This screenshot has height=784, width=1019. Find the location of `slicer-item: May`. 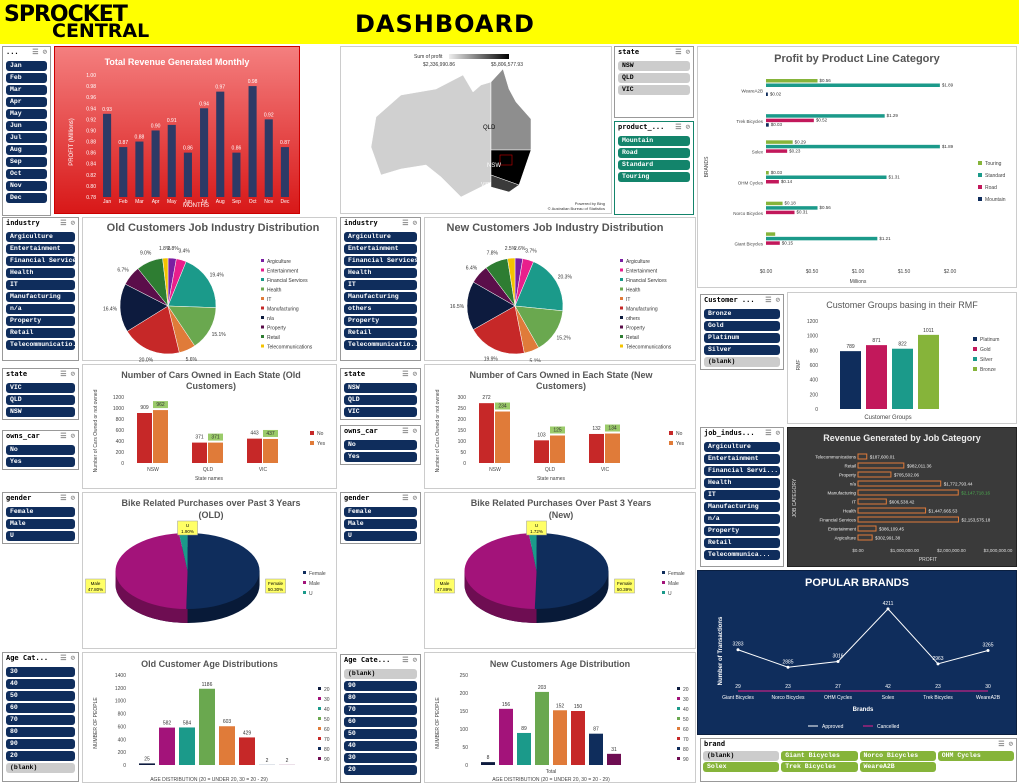

slicer-item: May is located at coordinates (26, 114).